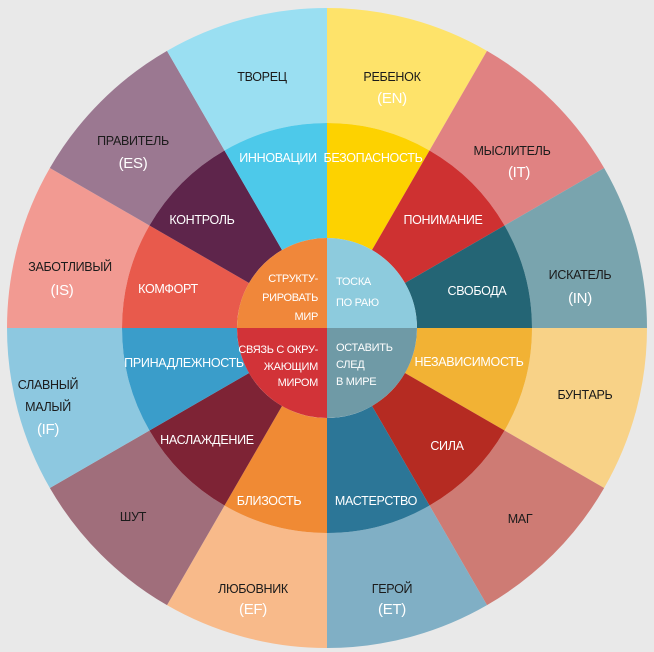 The width and height of the screenshot is (654, 652). What do you see at coordinates (62, 290) in the screenshot?
I see `outer-code-caregiver: (IS)` at bounding box center [62, 290].